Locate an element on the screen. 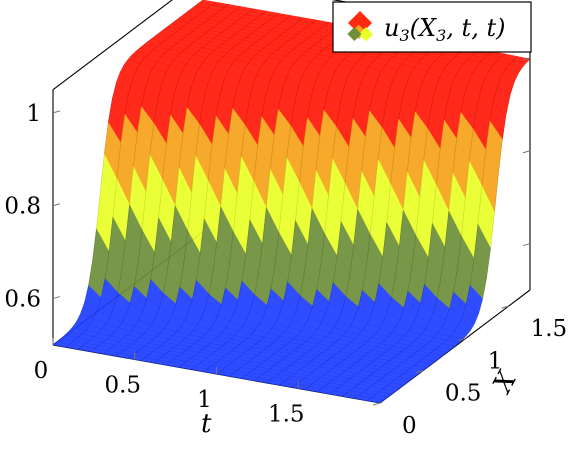 This screenshot has height=454, width=579. y-tick-label: 0 is located at coordinates (409, 426).